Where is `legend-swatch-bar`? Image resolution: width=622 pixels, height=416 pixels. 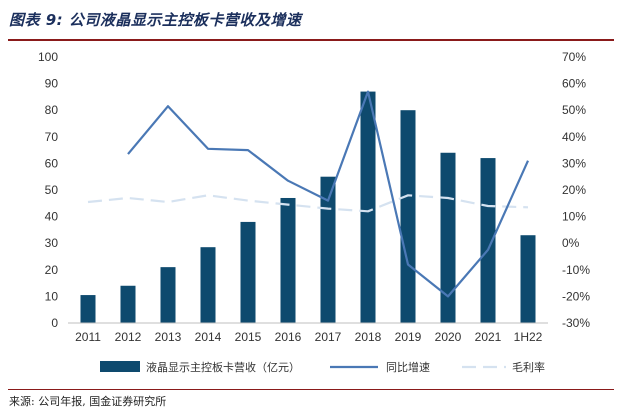
legend-swatch-bar is located at coordinates (120, 366).